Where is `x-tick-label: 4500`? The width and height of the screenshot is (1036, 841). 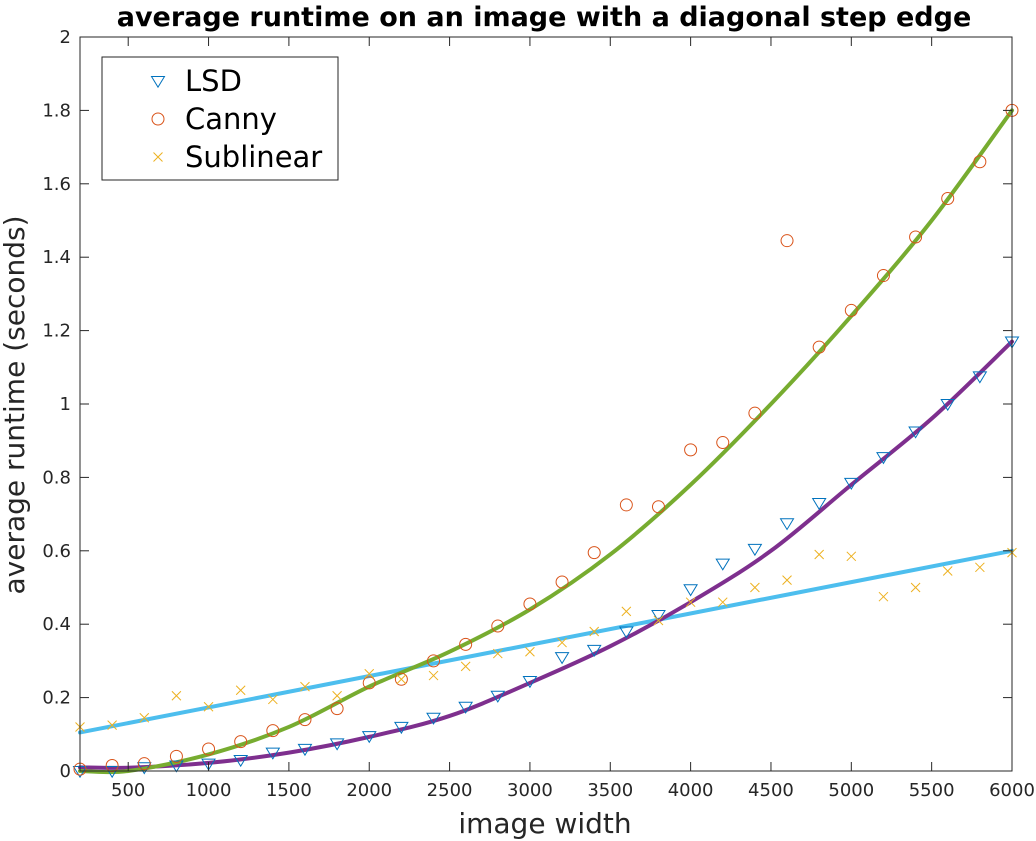
x-tick-label: 4500 is located at coordinates (771, 790).